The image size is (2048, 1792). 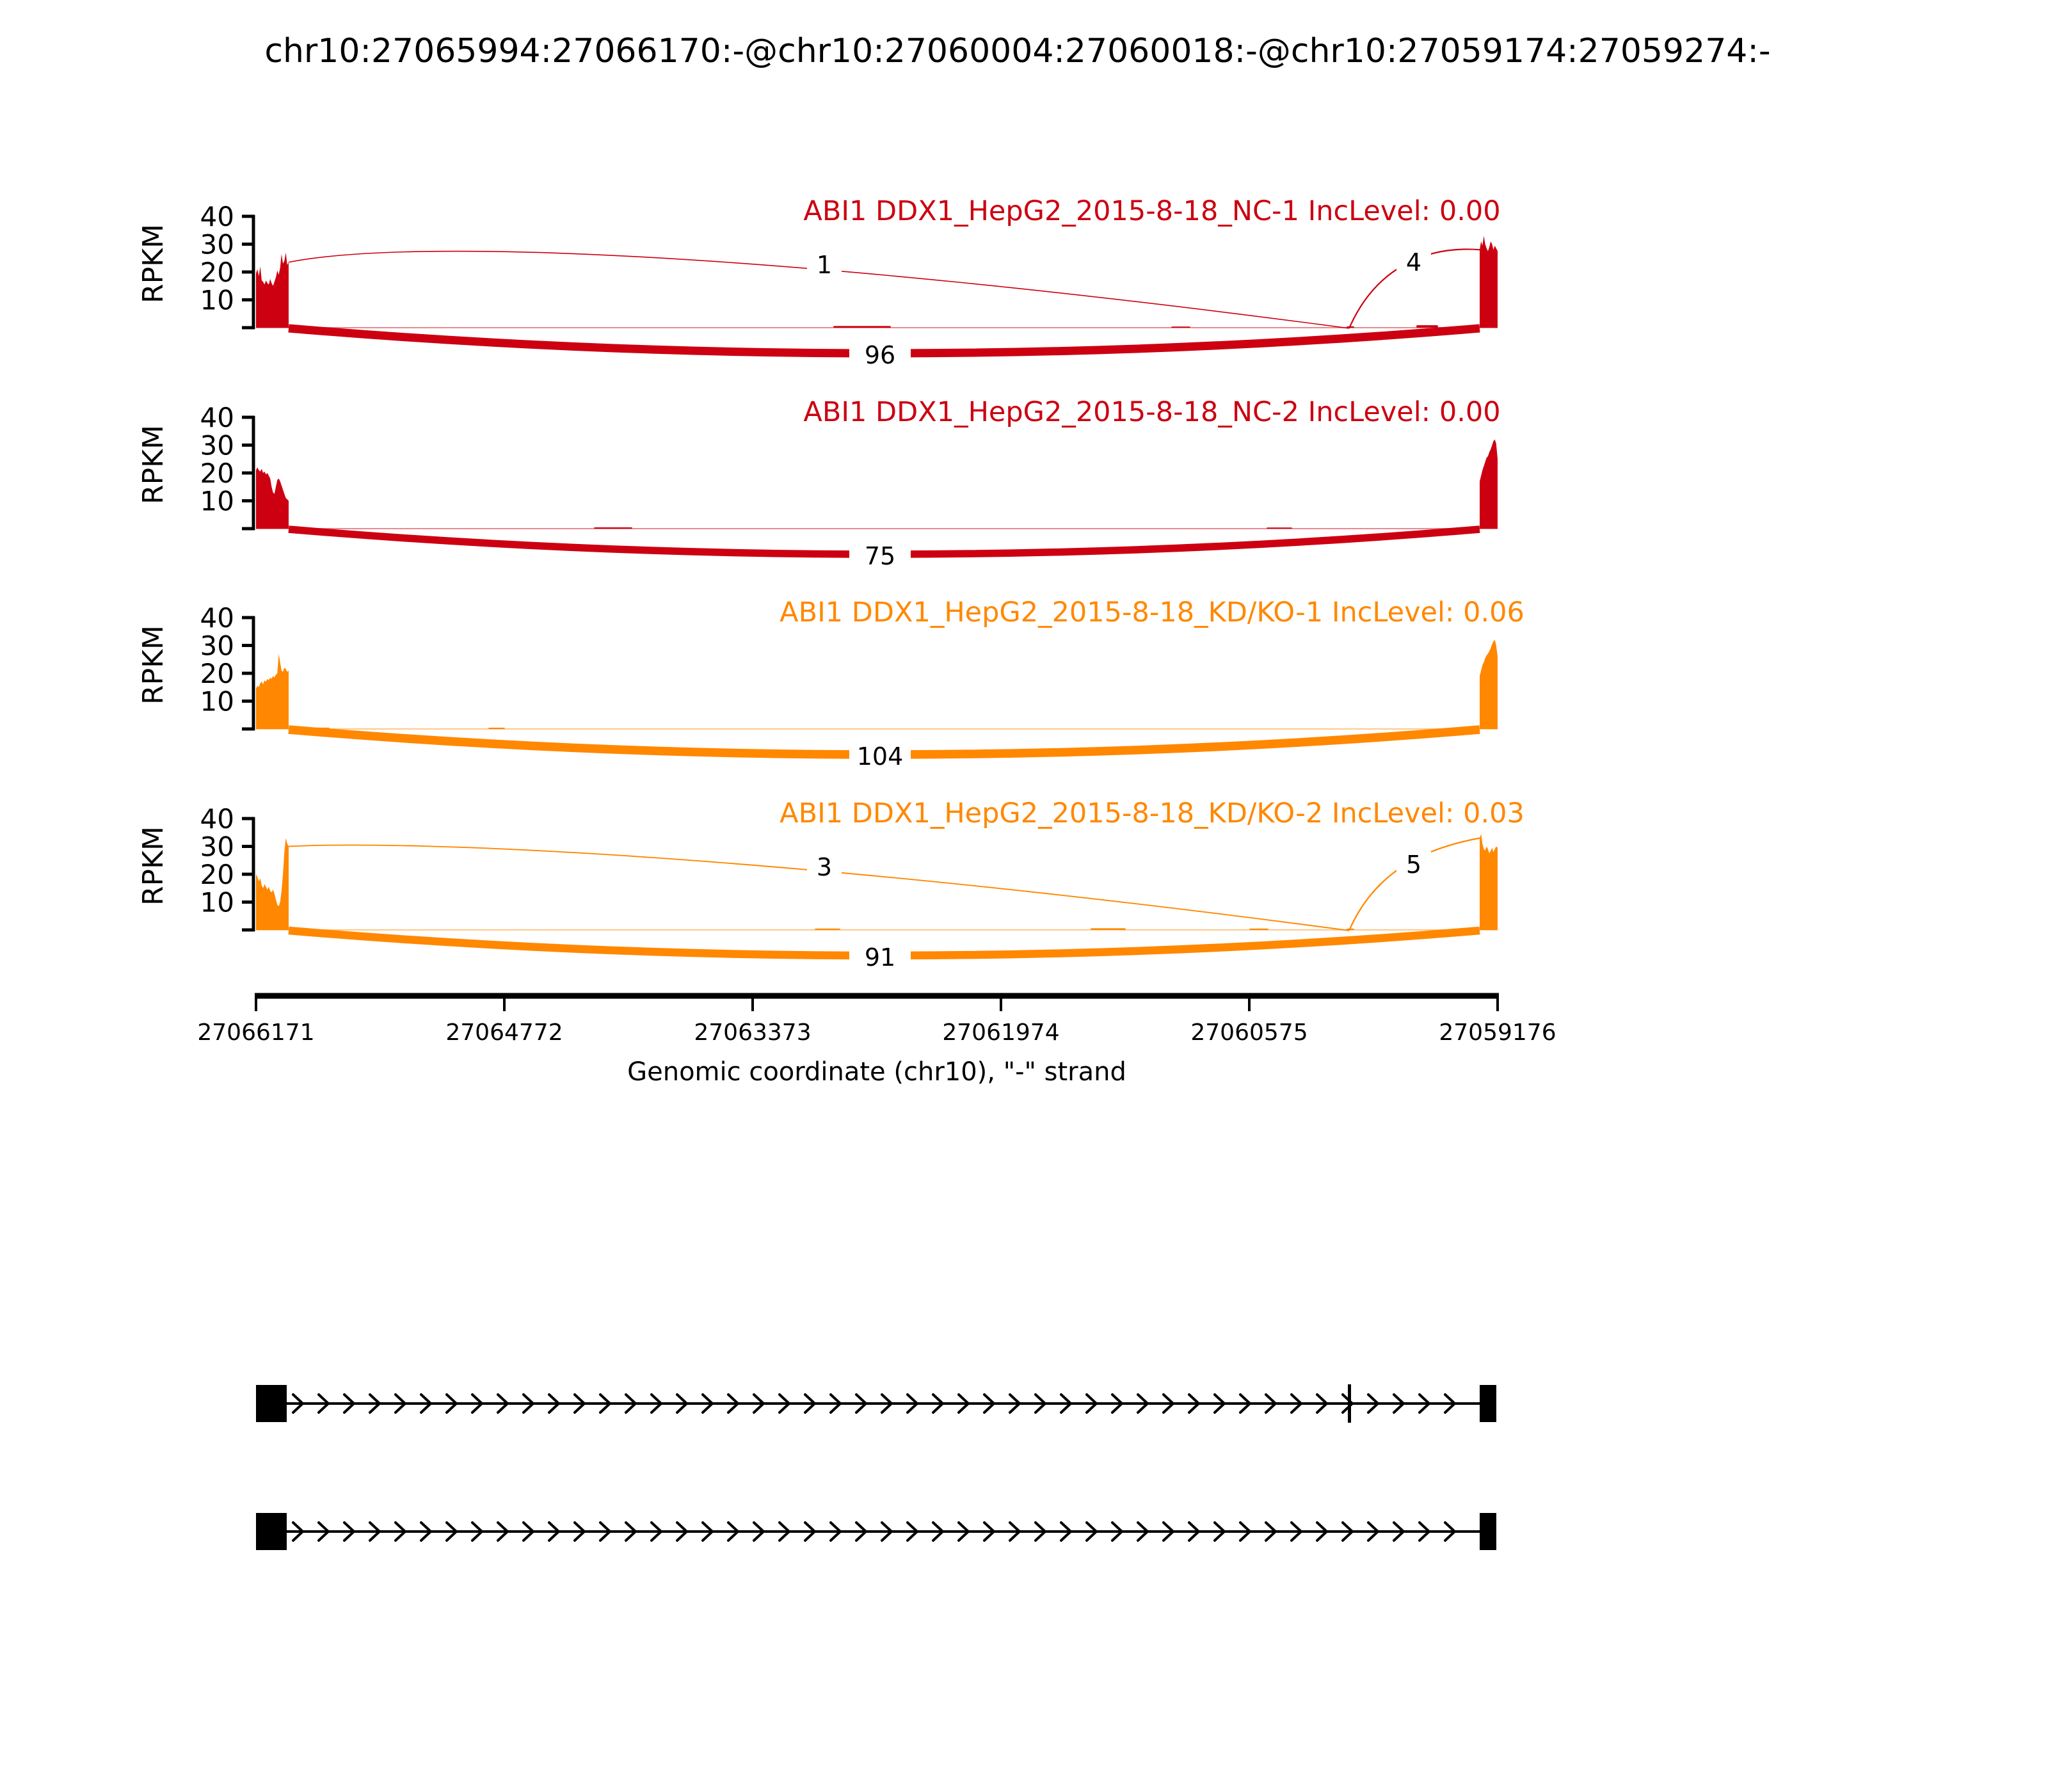 I want to click on junction-count-label: 75, so click(x=880, y=556).